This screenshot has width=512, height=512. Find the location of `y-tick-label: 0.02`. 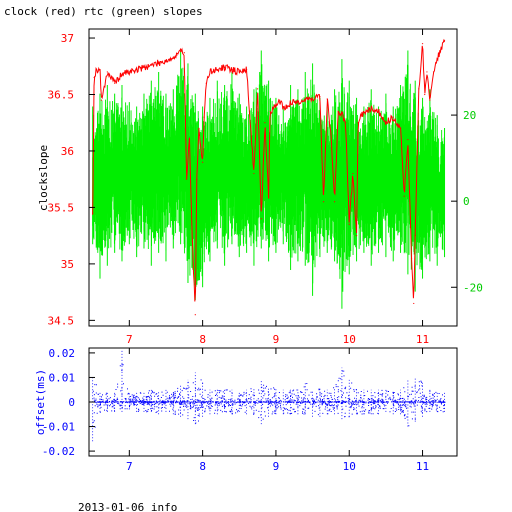

y-tick-label: 0.02 is located at coordinates (62, 353).